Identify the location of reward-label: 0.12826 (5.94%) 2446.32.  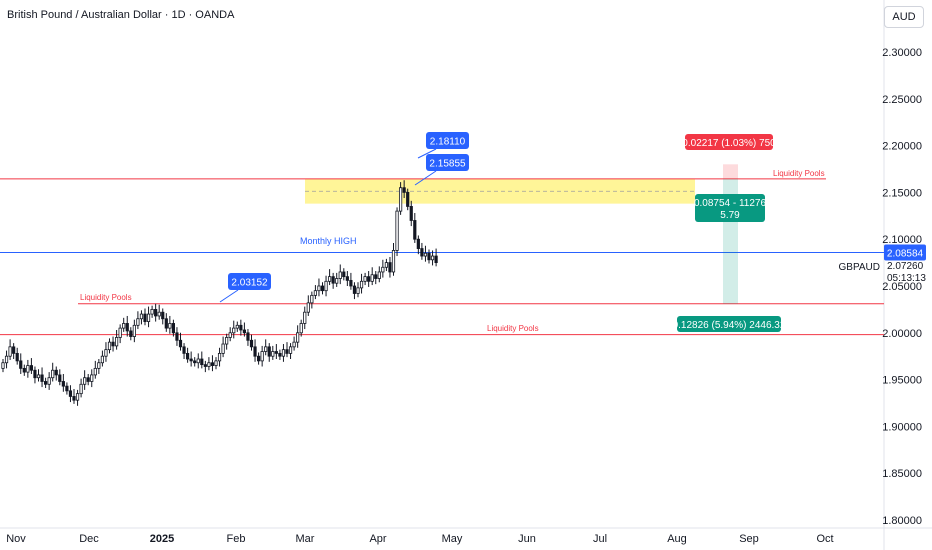
(729, 324).